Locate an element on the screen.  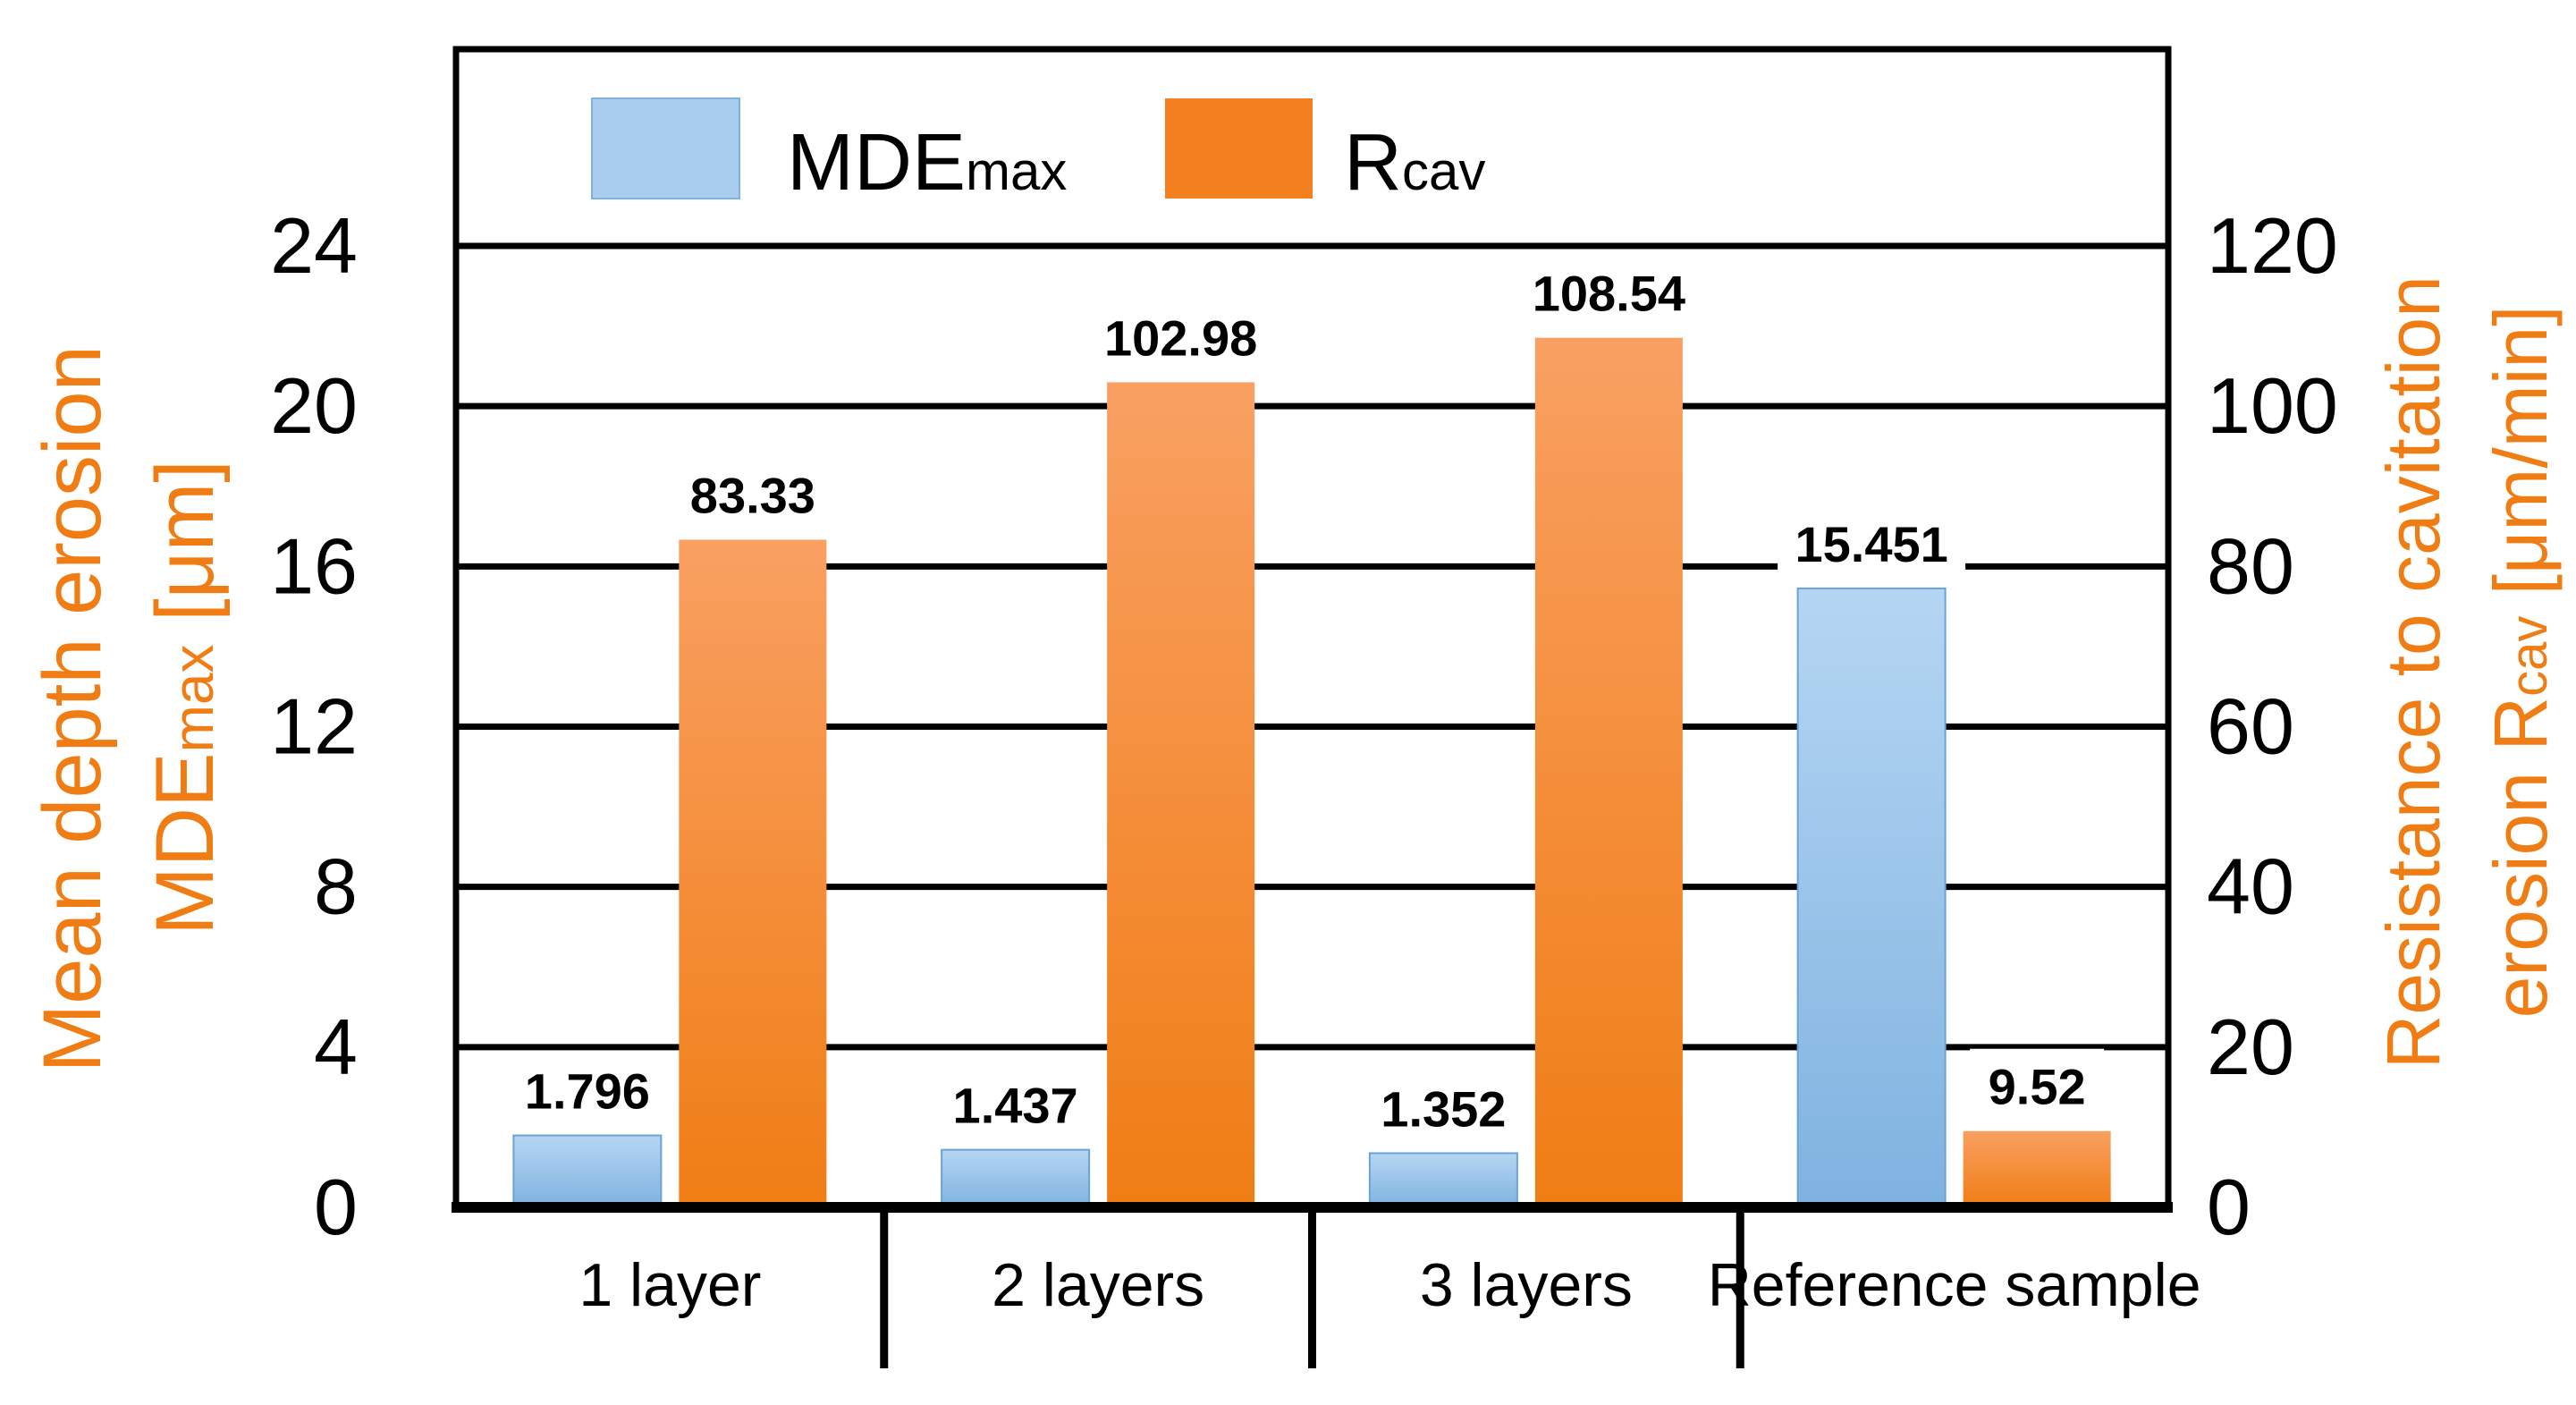
data-label-rcav-3: 9.52 is located at coordinates (2037, 1087).